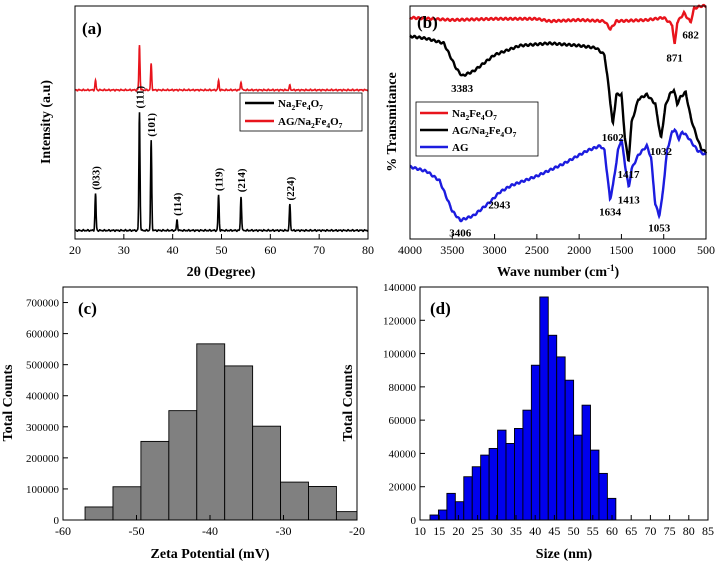 This screenshot has width=719, height=570. Describe the element at coordinates (319, 250) in the screenshot. I see `panel-a-x-tick-label: 70` at that location.